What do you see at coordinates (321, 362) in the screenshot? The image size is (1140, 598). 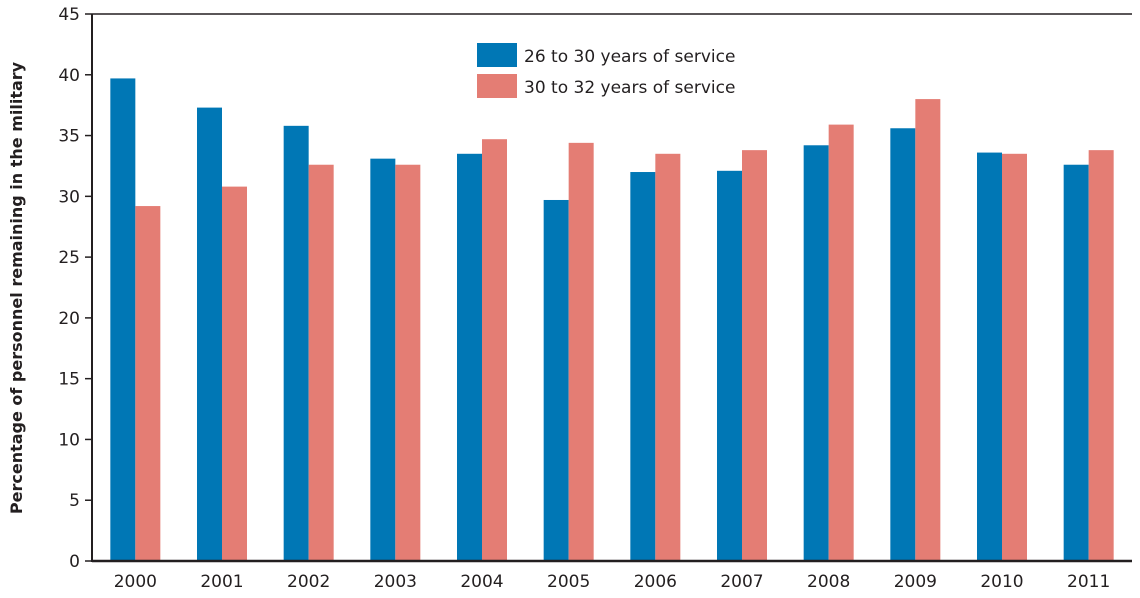 I see `bar-series-2-2002` at bounding box center [321, 362].